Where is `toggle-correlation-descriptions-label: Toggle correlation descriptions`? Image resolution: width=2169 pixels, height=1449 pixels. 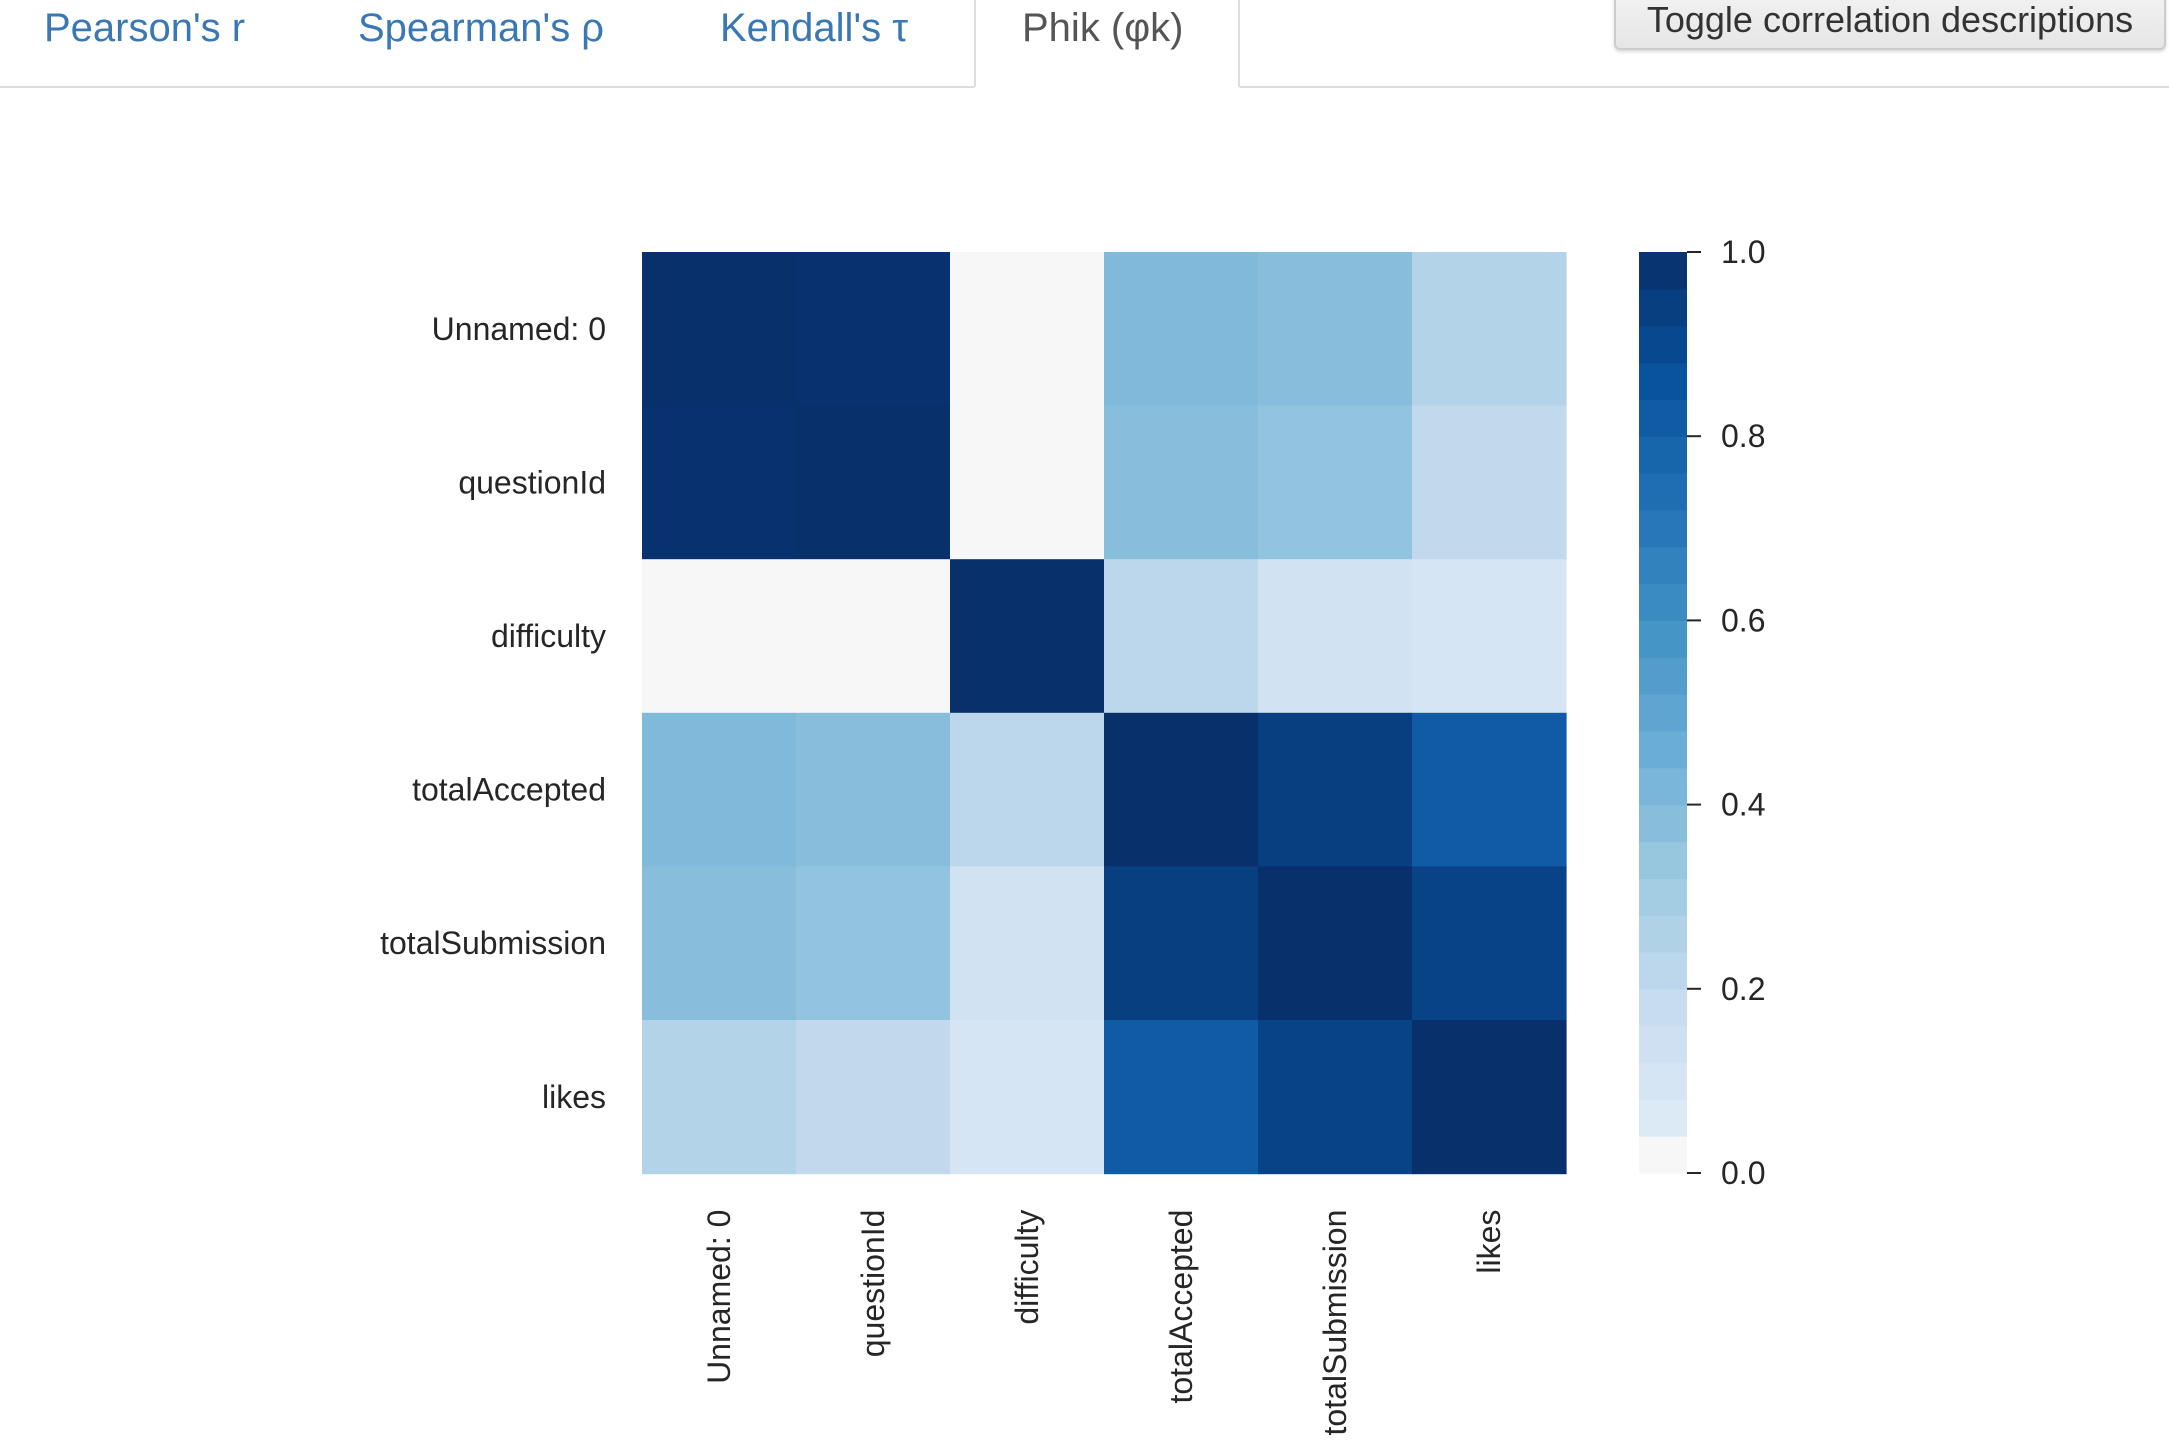 toggle-correlation-descriptions-label: Toggle correlation descriptions is located at coordinates (1890, 20).